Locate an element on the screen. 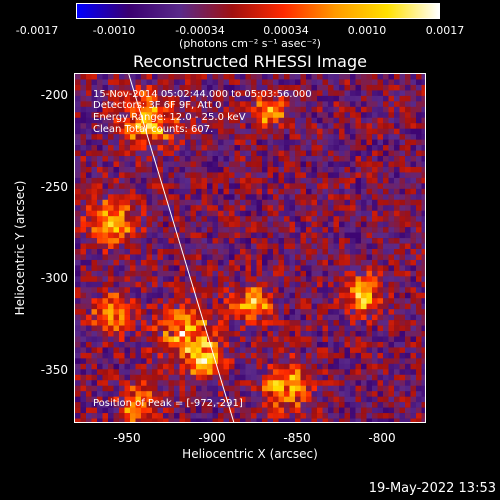  colorbar-tick-2: -0.0010 is located at coordinates (114, 30).